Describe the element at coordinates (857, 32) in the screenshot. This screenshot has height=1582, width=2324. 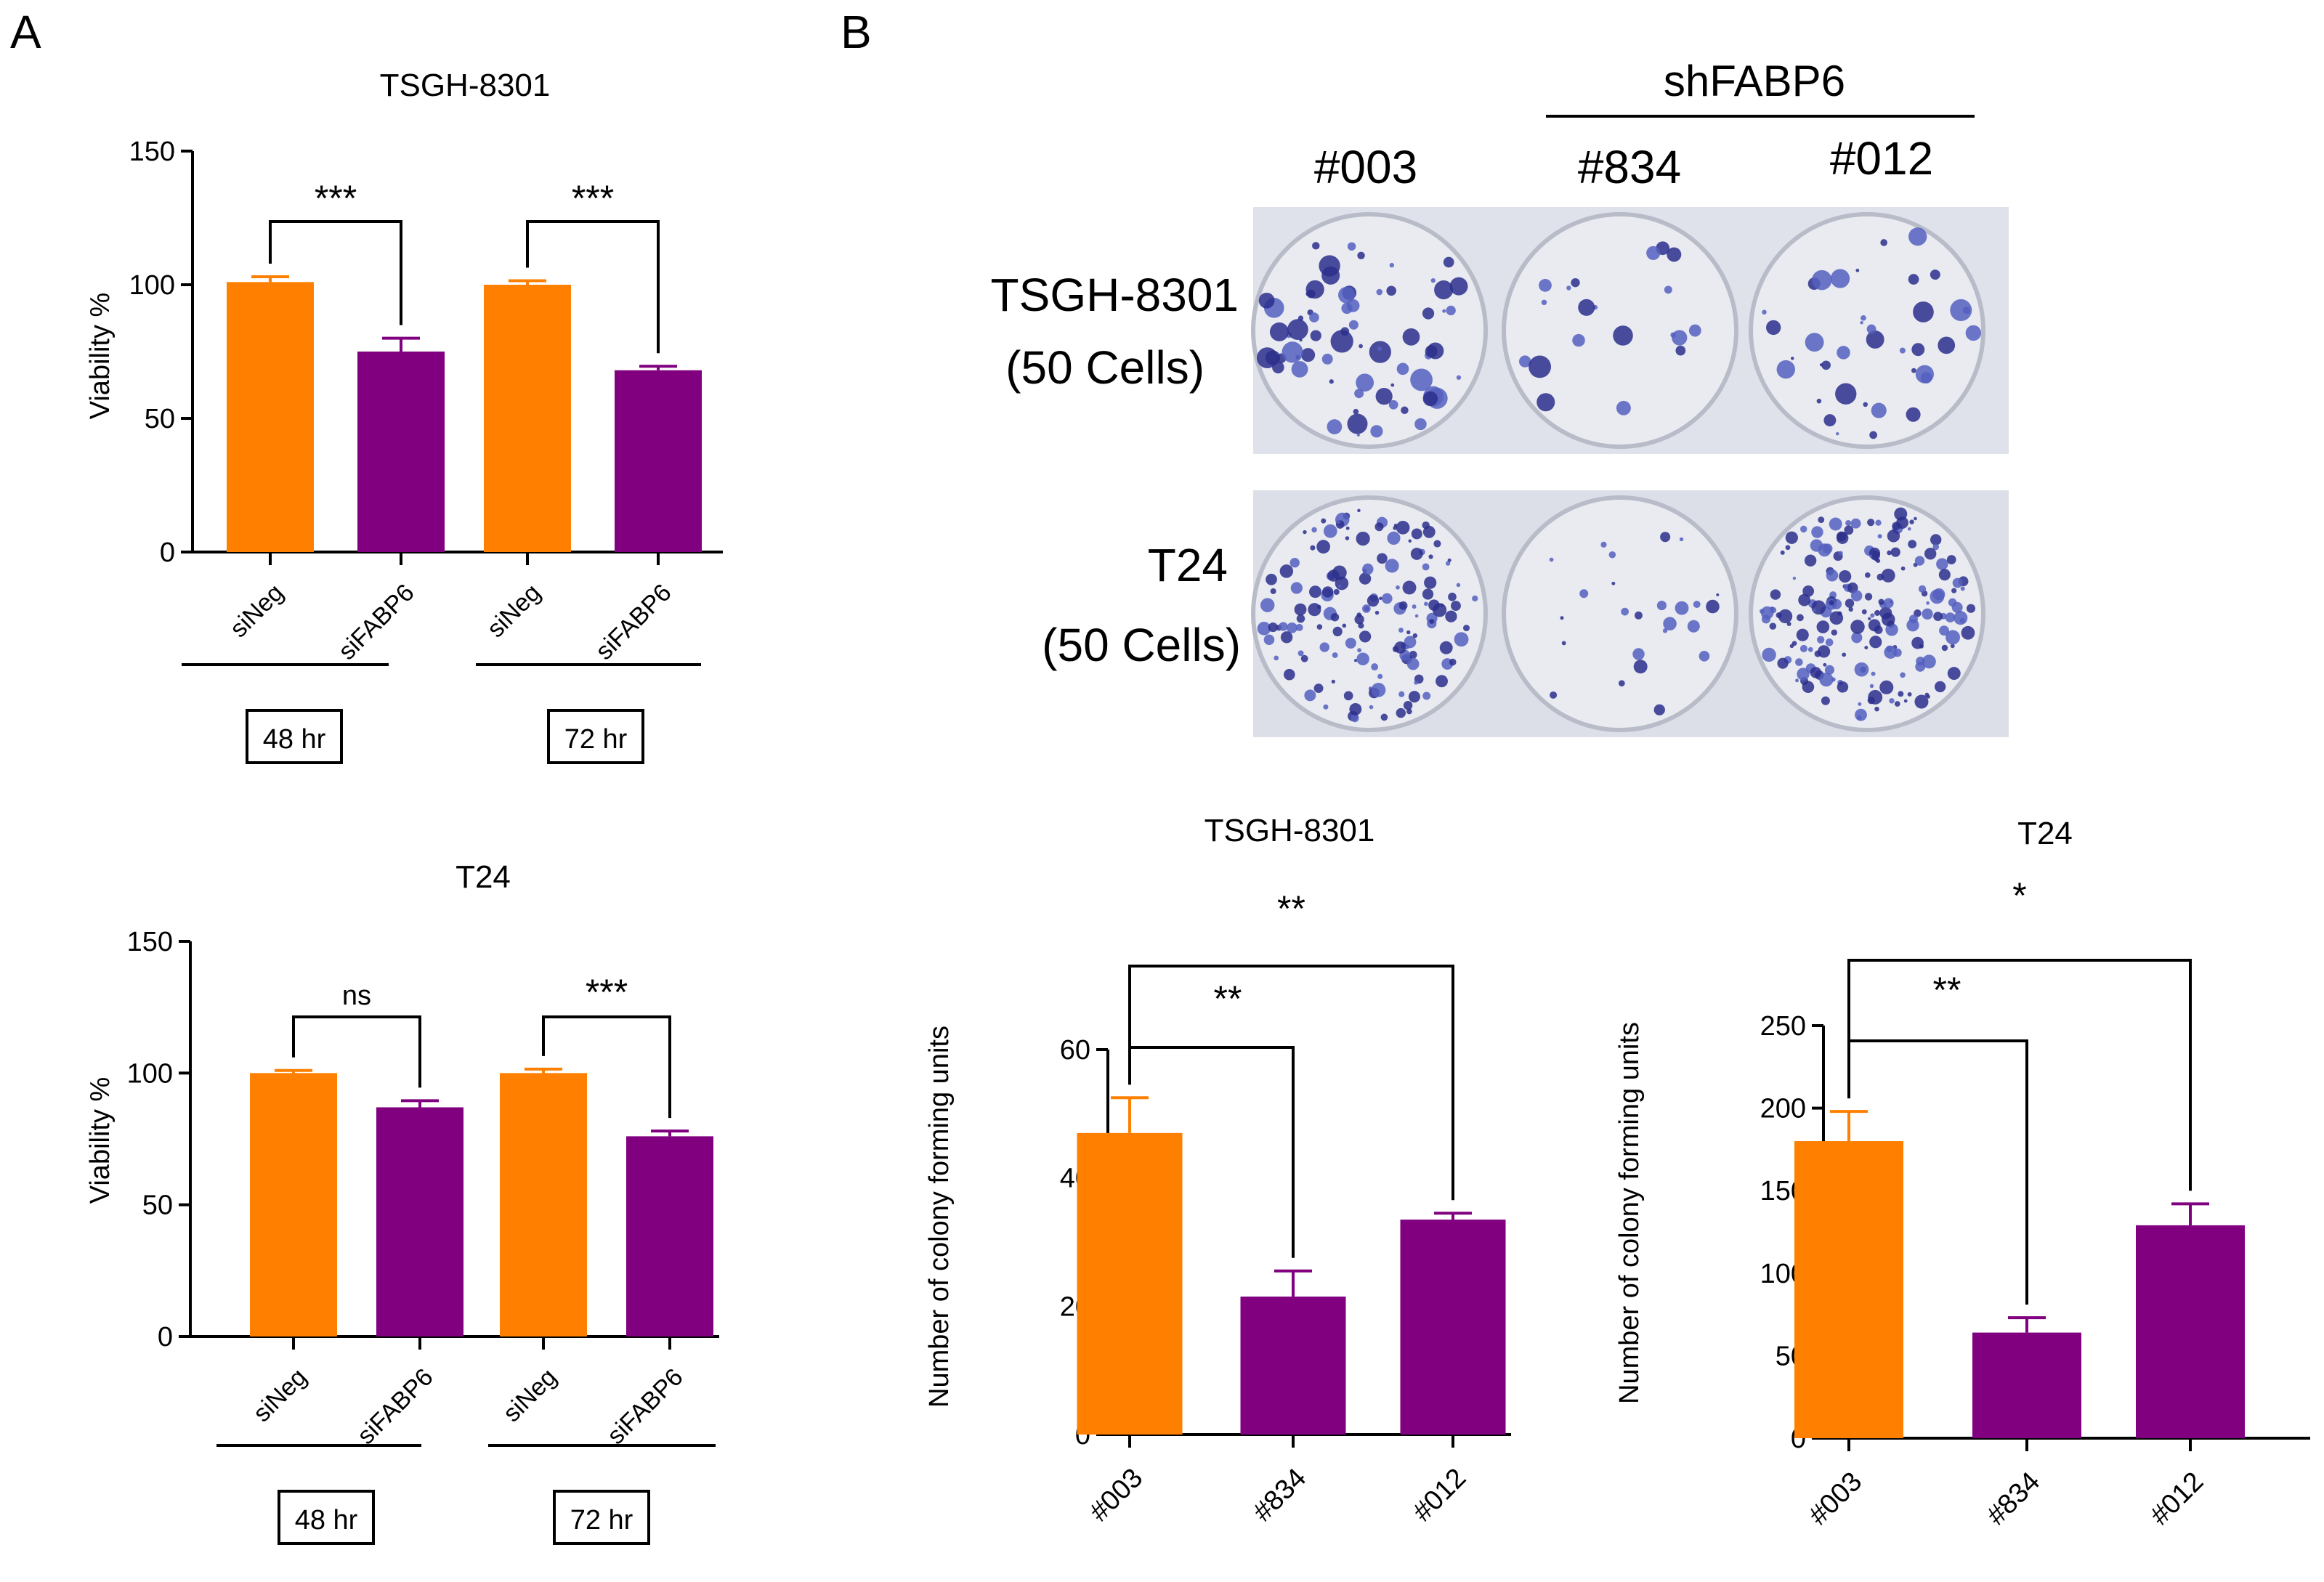
I see `panel-label-b: B` at that location.